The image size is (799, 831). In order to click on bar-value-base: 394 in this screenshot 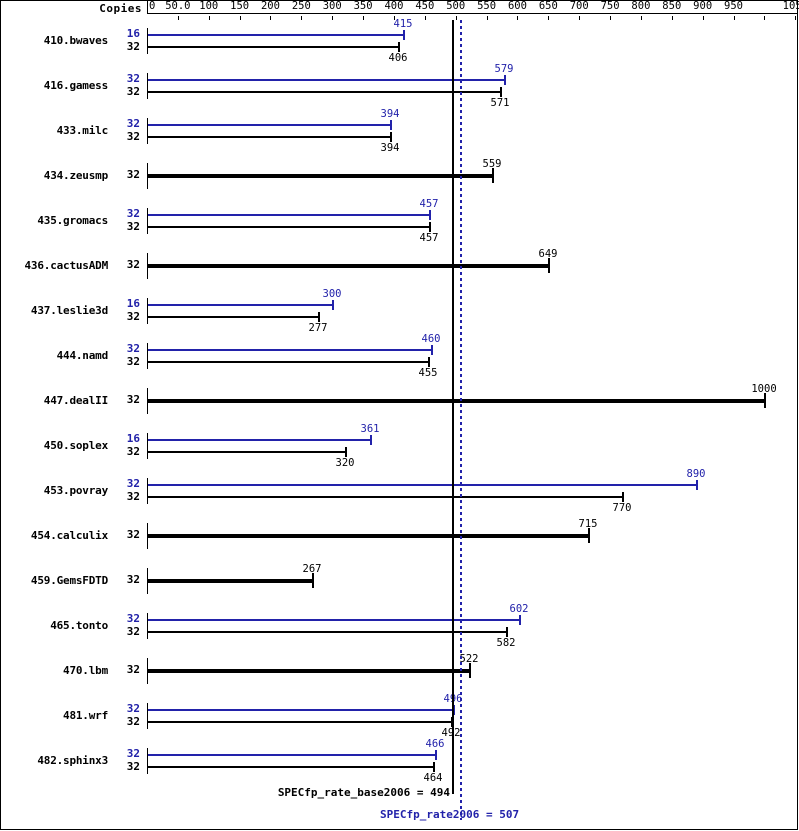, I will do `click(390, 148)`.